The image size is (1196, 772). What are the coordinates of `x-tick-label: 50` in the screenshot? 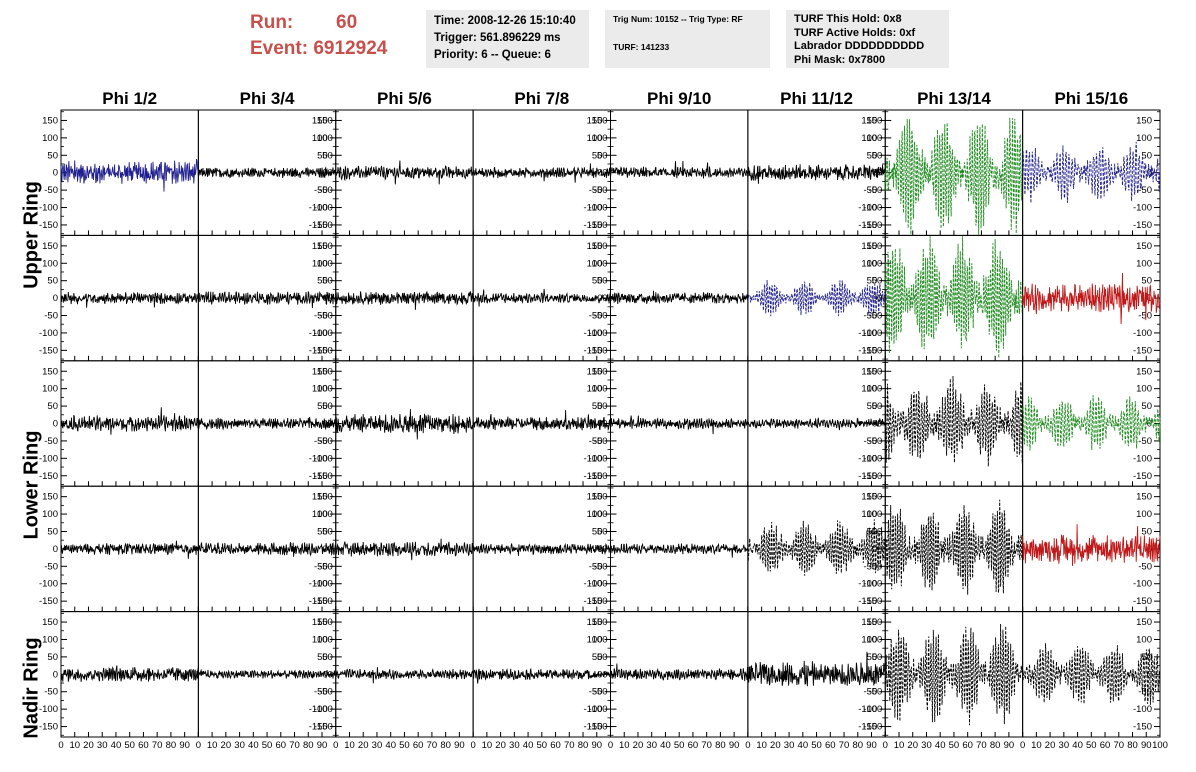 It's located at (267, 745).